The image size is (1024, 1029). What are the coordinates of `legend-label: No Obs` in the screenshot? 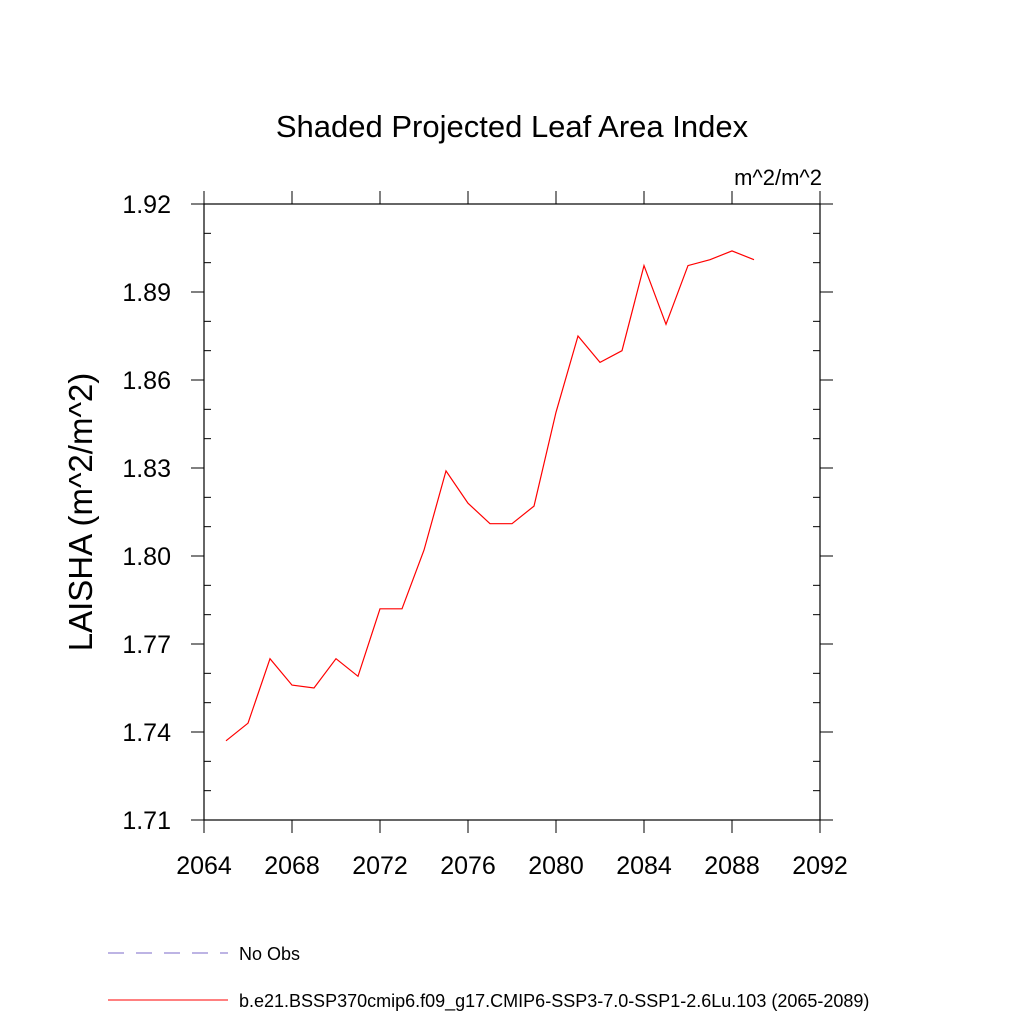 It's located at (269, 954).